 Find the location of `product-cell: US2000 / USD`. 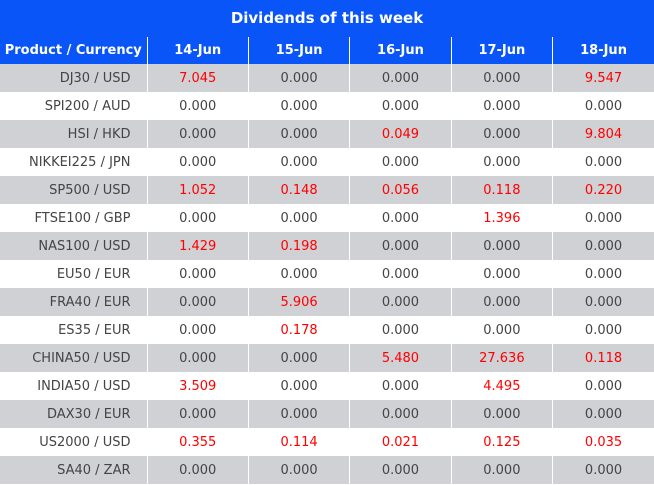

product-cell: US2000 / USD is located at coordinates (85, 442).